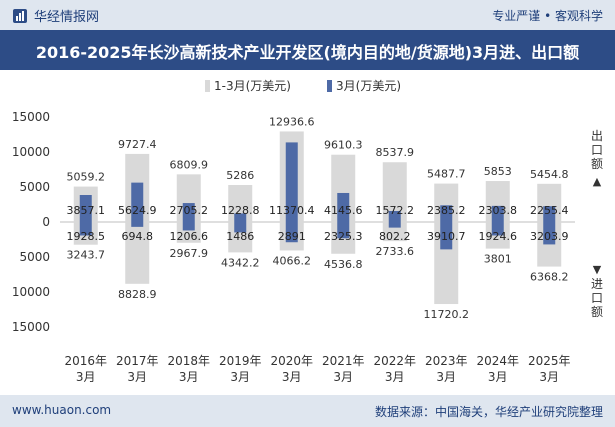 The height and width of the screenshot is (427, 615). I want to click on y-label-export-char: 口, so click(597, 150).